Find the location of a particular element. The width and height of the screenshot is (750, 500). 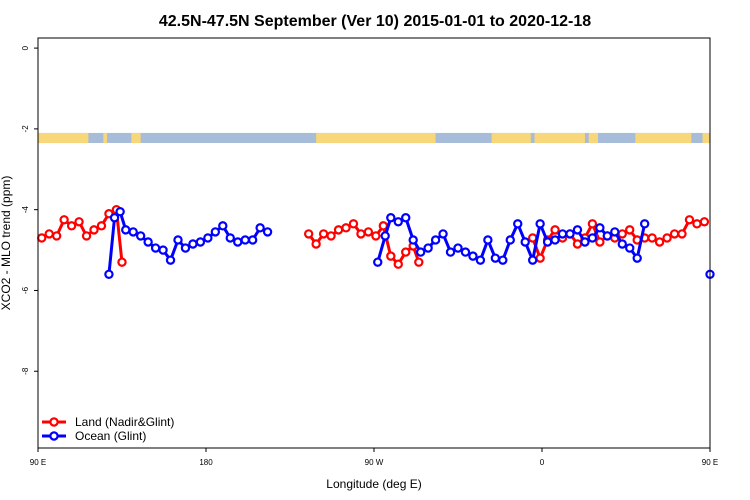

legend: Land (Nadir&Glint) Ocean (Glint) is located at coordinates (108, 429).